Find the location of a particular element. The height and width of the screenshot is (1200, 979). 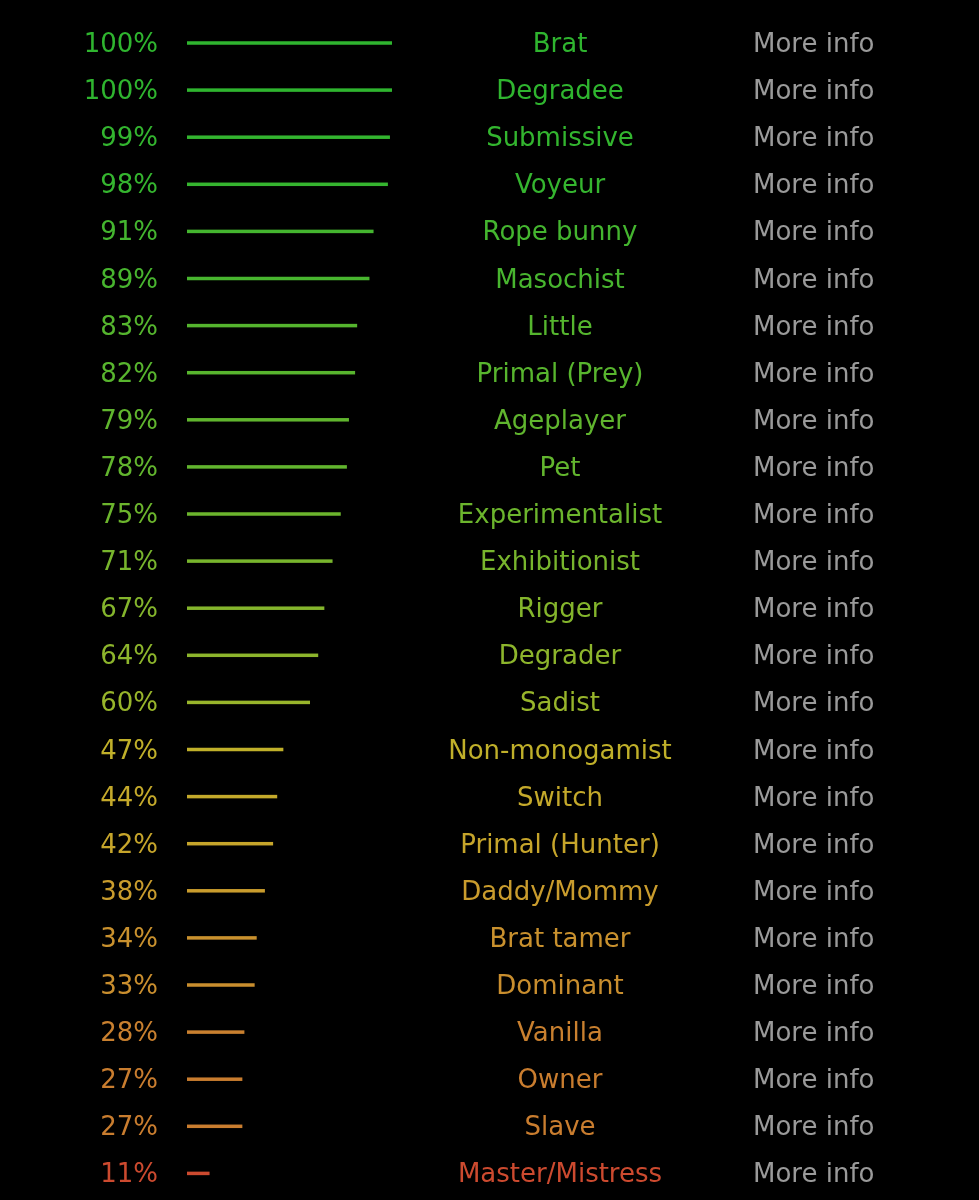

y-tick-label: Brat is located at coordinates (560, 43).